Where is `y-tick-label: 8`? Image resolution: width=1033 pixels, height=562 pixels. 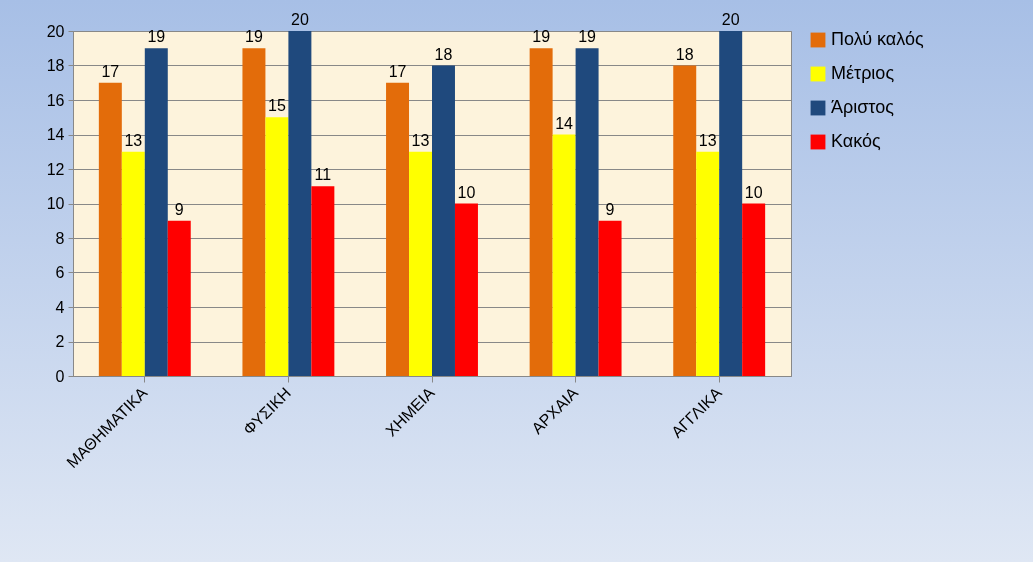 y-tick-label: 8 is located at coordinates (60, 238).